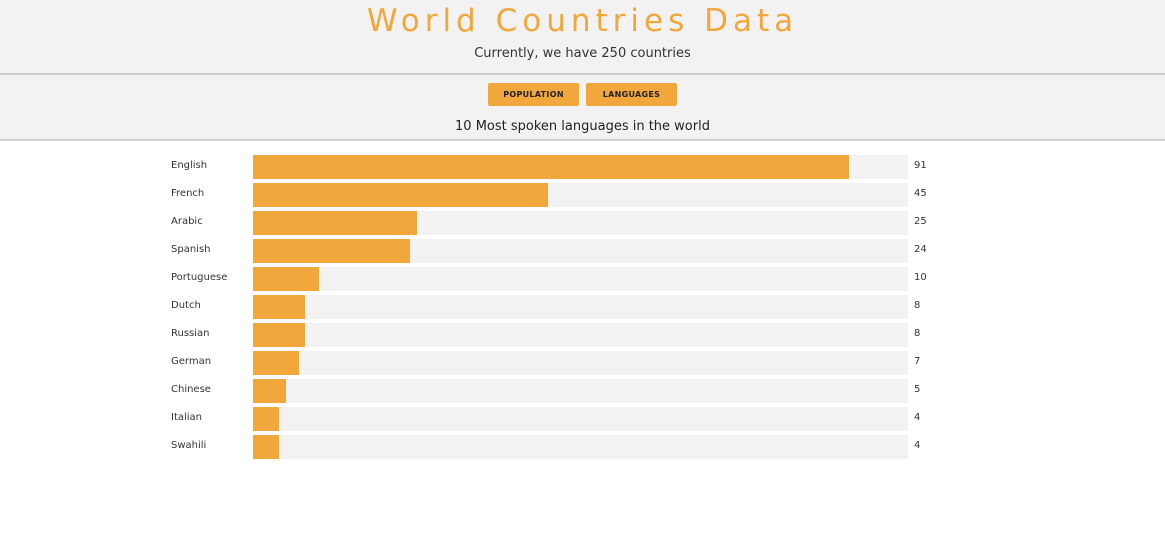  What do you see at coordinates (191, 389) in the screenshot?
I see `bar-label: Chinese` at bounding box center [191, 389].